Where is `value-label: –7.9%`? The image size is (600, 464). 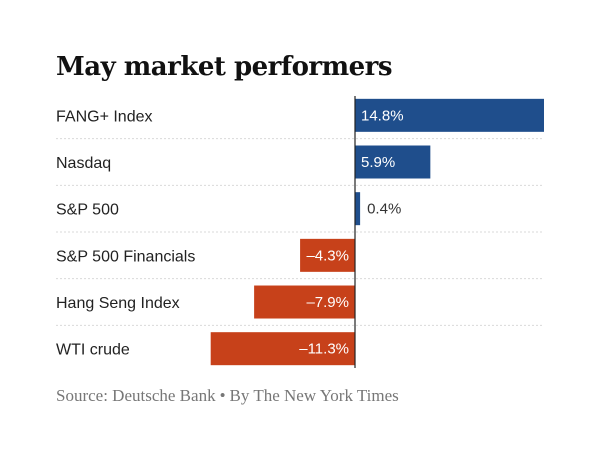 value-label: –7.9% is located at coordinates (327, 302).